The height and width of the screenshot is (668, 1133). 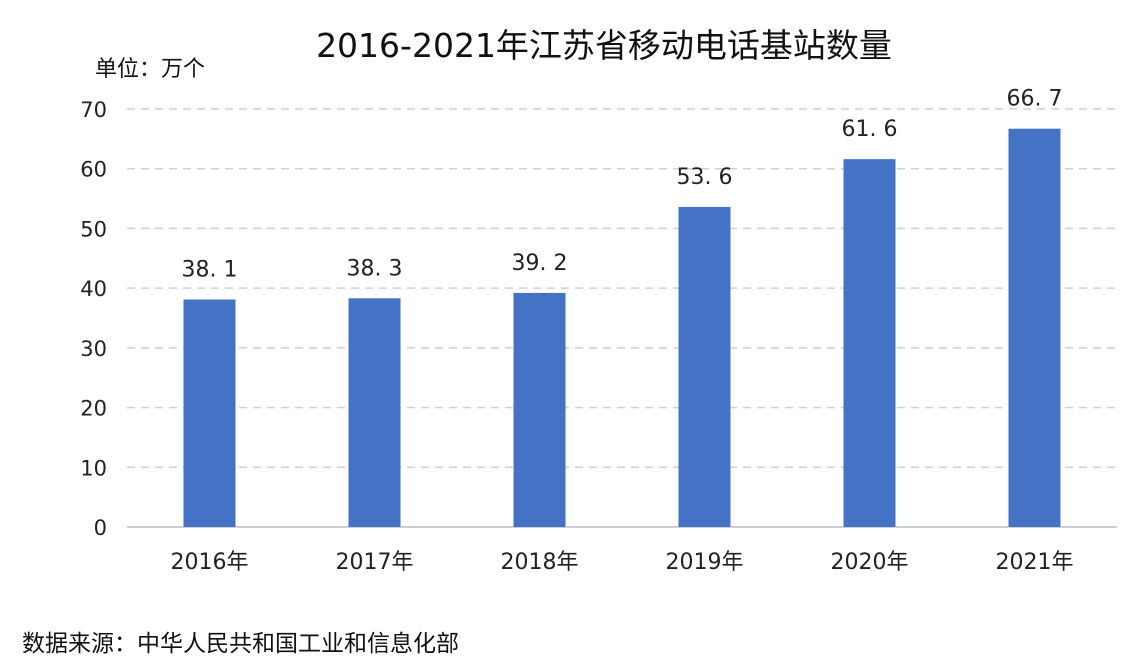 What do you see at coordinates (93, 409) in the screenshot?
I see `y-tick-label: 20` at bounding box center [93, 409].